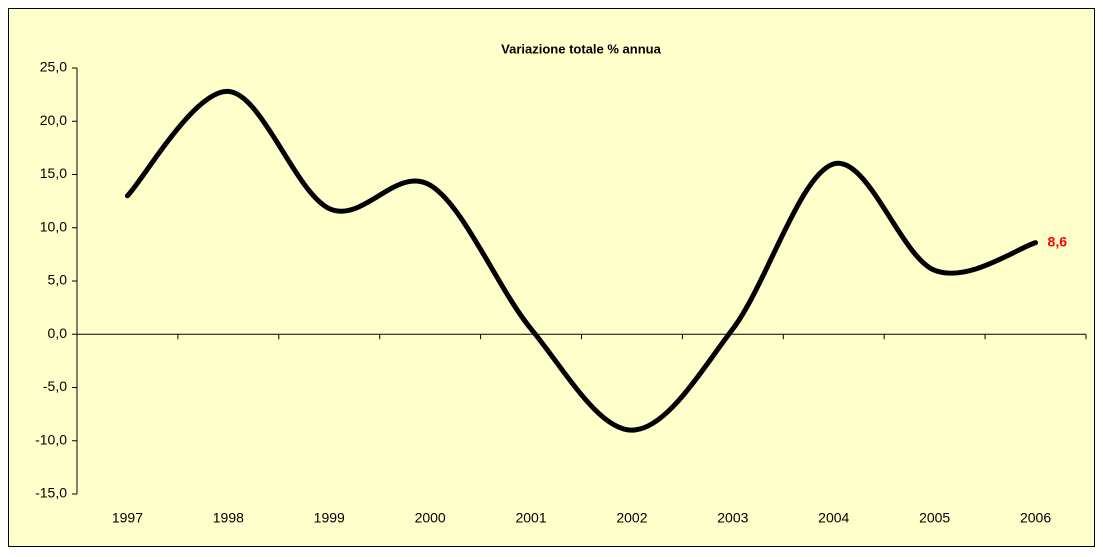 This screenshot has height=557, width=1103. What do you see at coordinates (581, 48) in the screenshot?
I see `chart-title: Variazione totale % annua` at bounding box center [581, 48].